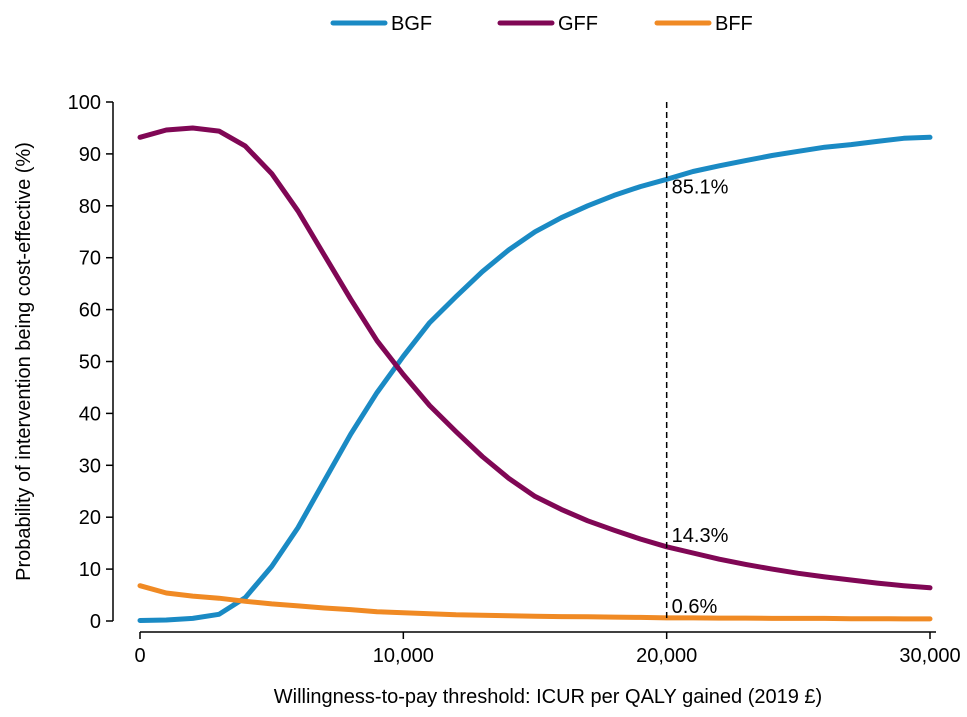 The height and width of the screenshot is (717, 967). What do you see at coordinates (578, 24) in the screenshot?
I see `legend-label-gff: GFF` at bounding box center [578, 24].